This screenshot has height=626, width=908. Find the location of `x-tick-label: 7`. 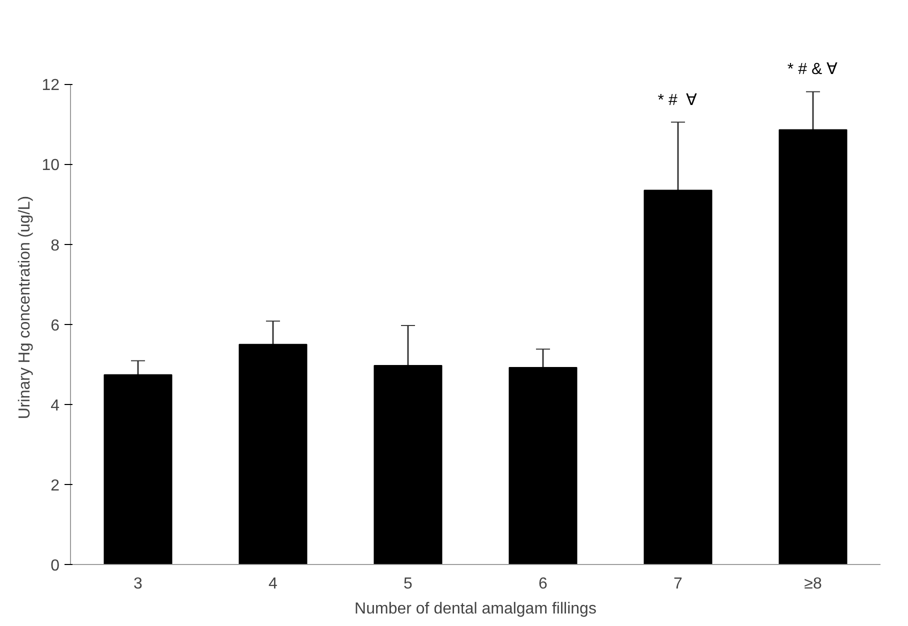

x-tick-label: 7 is located at coordinates (678, 584).